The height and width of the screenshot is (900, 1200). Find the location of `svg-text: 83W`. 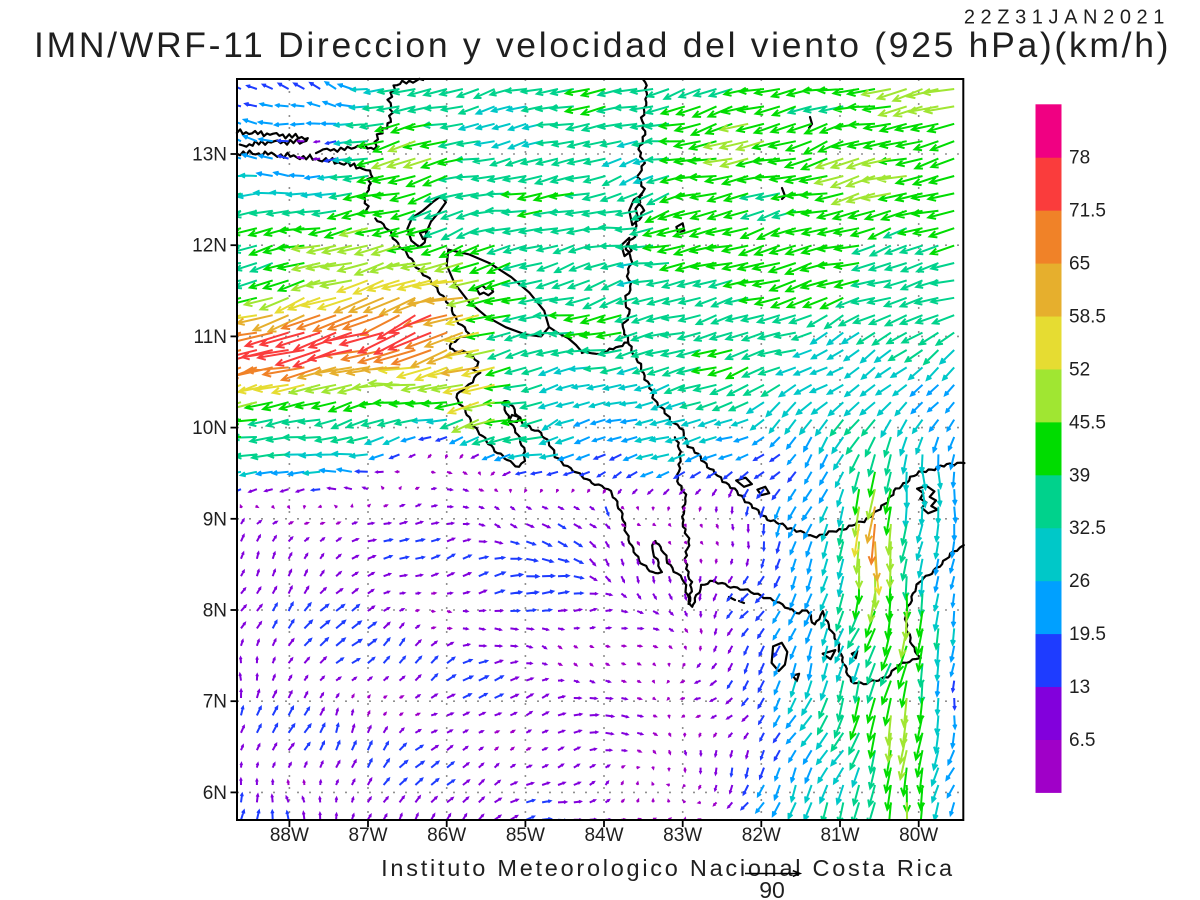

svg-text: 83W is located at coordinates (682, 835).